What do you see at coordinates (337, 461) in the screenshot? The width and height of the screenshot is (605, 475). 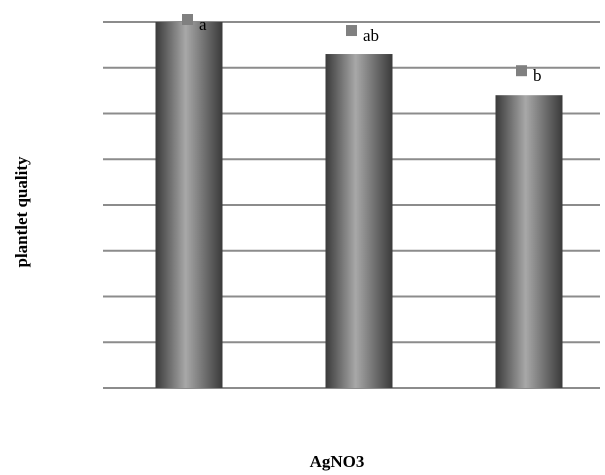 I see `x-axis-label: AgNO3` at bounding box center [337, 461].